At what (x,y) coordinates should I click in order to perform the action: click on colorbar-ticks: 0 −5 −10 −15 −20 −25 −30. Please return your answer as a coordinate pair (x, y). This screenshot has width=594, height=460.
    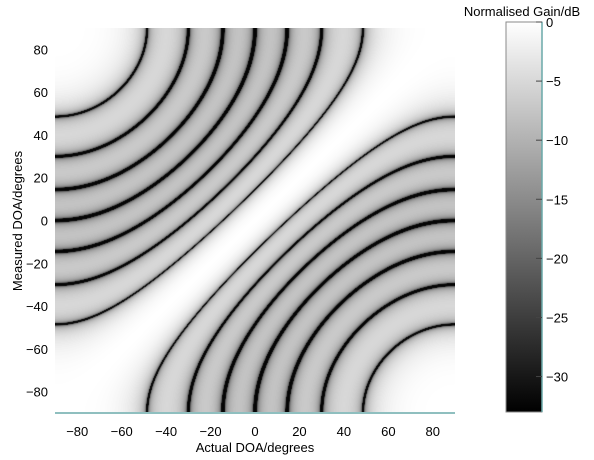
    Looking at the image, I should click on (552, 200).